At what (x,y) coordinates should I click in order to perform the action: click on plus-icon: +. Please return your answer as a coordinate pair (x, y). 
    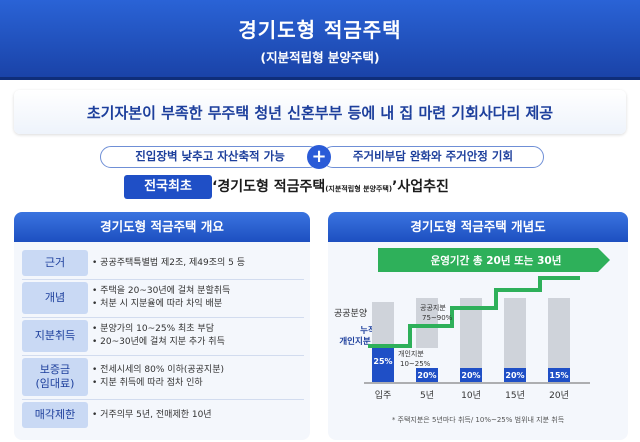
    Looking at the image, I should click on (319, 157).